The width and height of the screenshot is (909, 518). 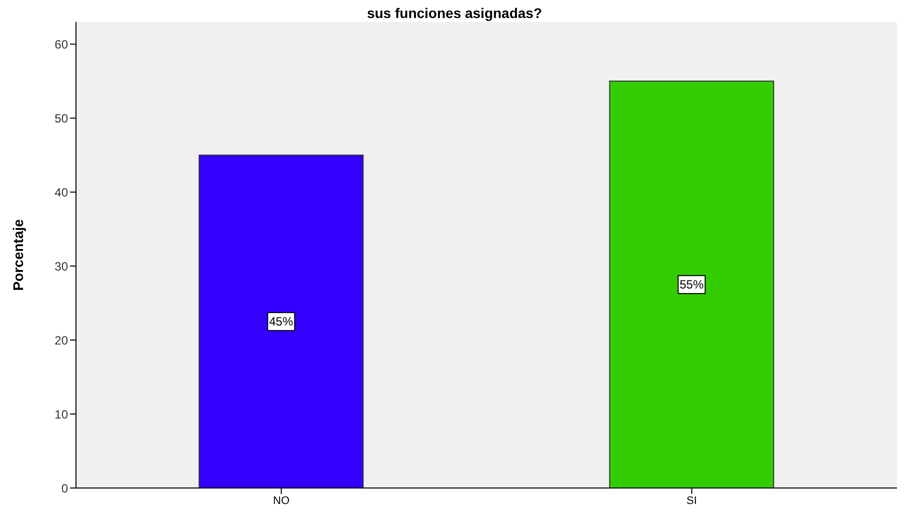 I want to click on y-tick-label: 10, so click(x=61, y=414).